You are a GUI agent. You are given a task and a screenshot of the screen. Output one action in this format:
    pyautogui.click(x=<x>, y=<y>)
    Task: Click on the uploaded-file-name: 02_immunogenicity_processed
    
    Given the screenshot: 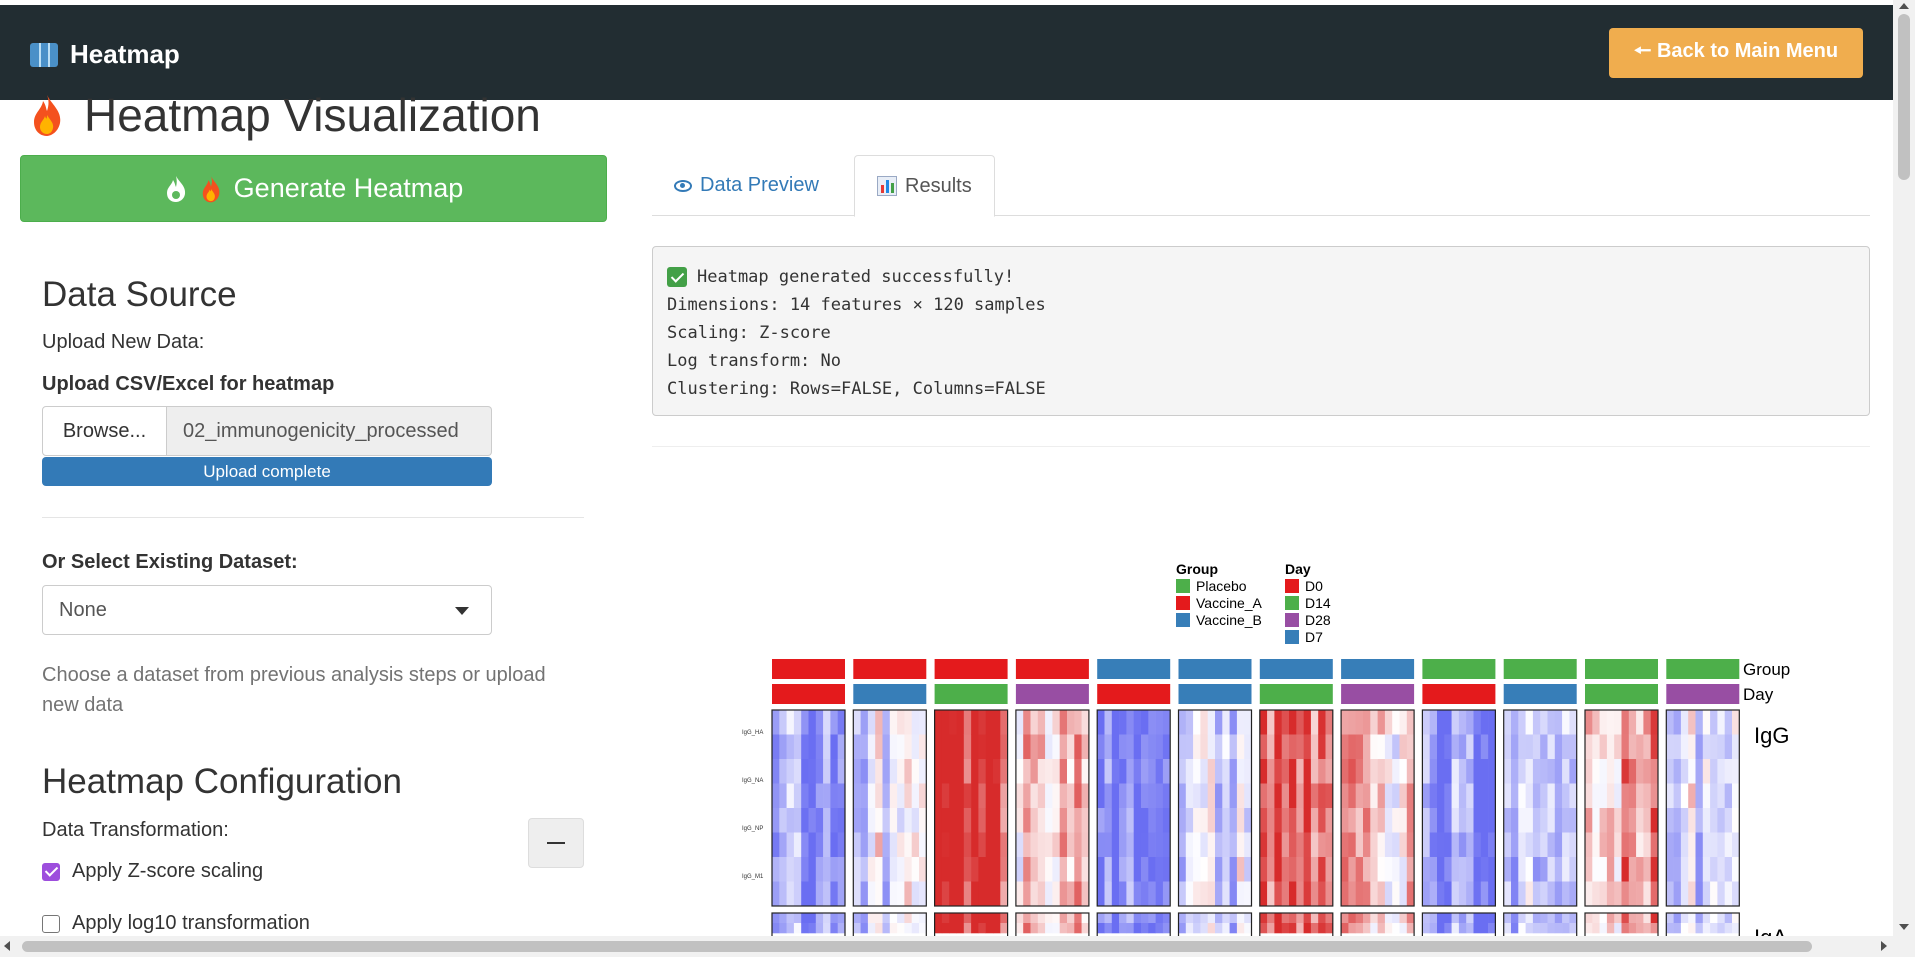 What is the action you would take?
    pyautogui.click(x=329, y=431)
    